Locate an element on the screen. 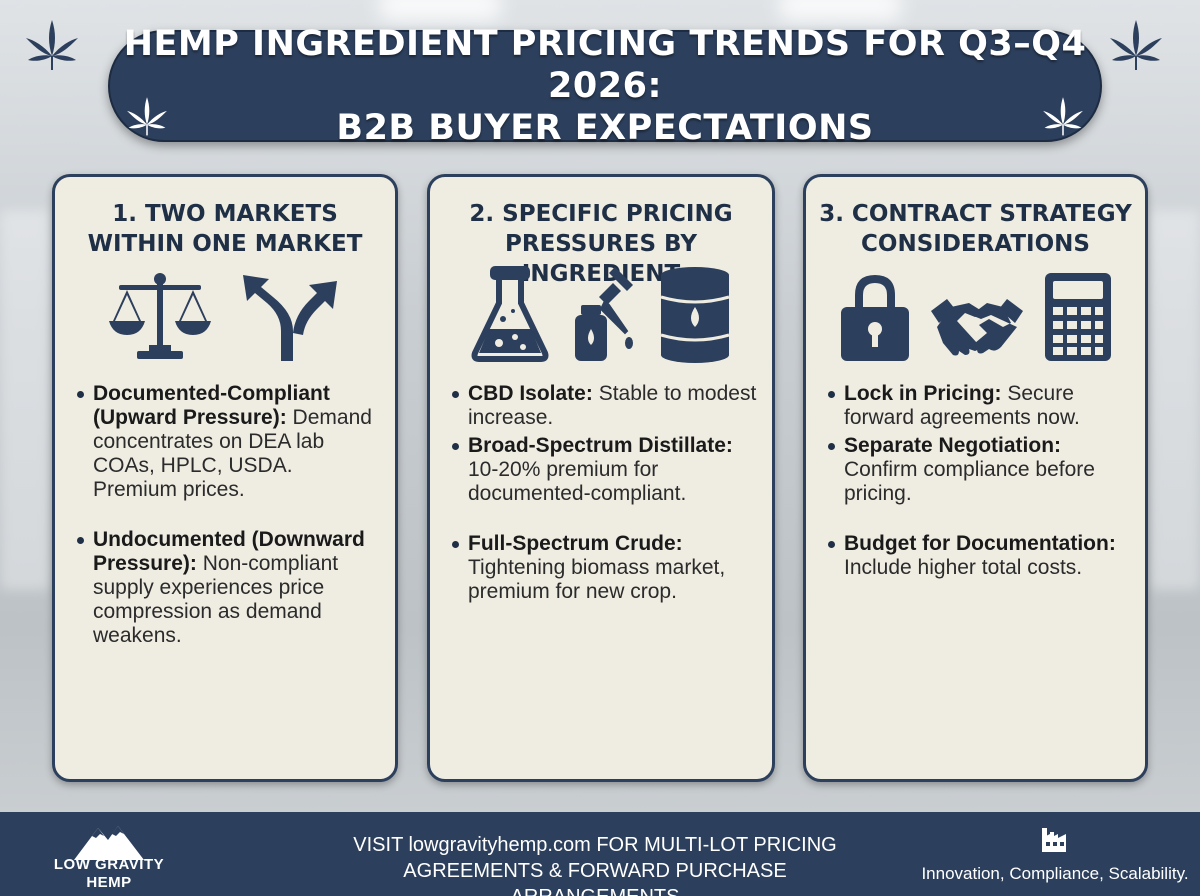 This screenshot has height=896, width=1200. brand-logo-text: LOW GRAVITY HEMP is located at coordinates (109, 874).